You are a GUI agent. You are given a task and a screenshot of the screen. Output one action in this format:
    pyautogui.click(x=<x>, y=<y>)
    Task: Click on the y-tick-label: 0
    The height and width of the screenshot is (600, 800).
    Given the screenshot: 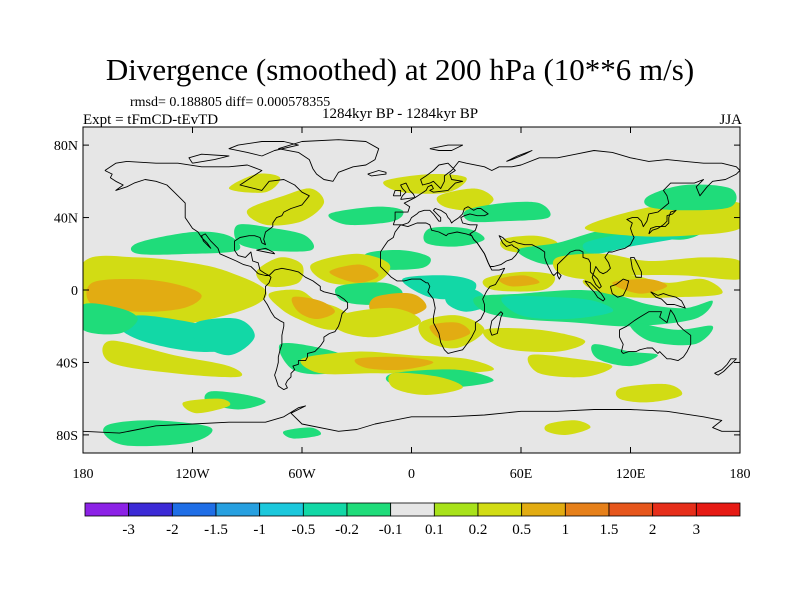 What is the action you would take?
    pyautogui.click(x=74, y=291)
    